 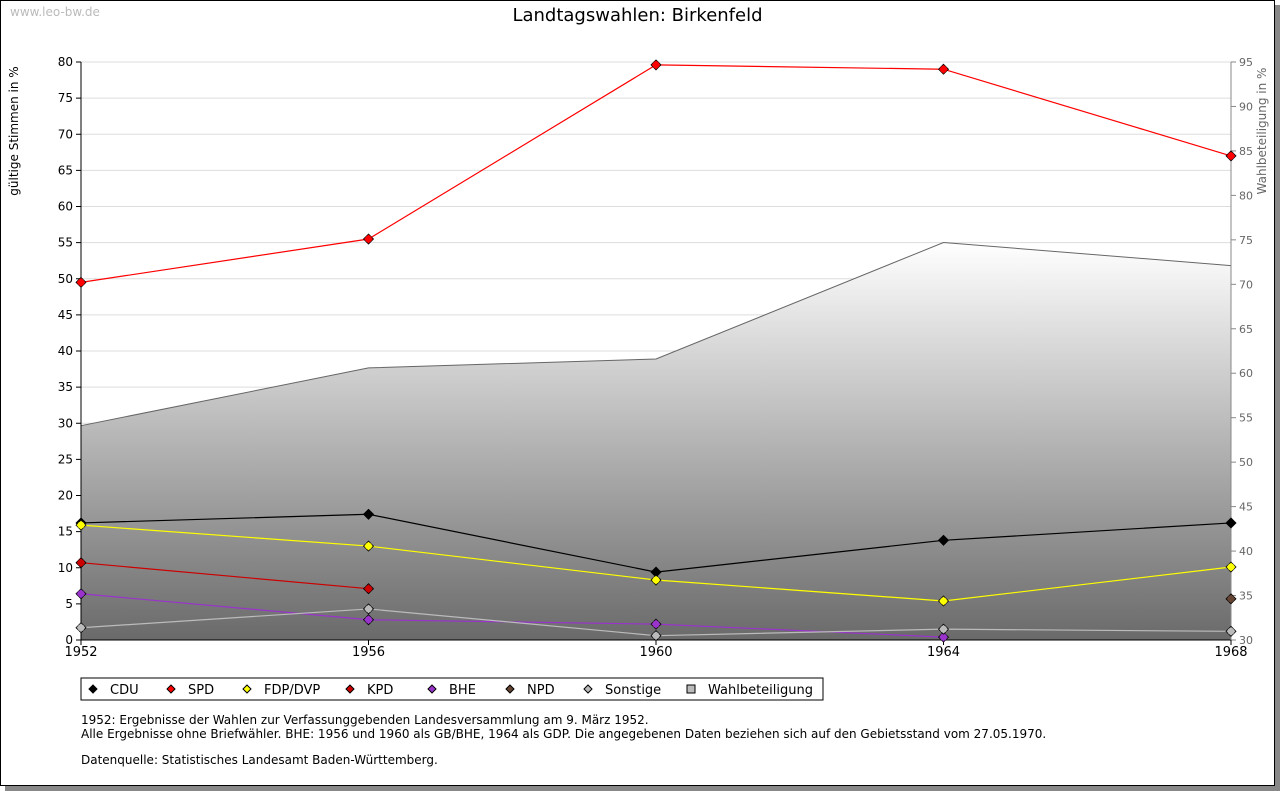 What do you see at coordinates (69, 640) in the screenshot?
I see `y-tick-label: 0` at bounding box center [69, 640].